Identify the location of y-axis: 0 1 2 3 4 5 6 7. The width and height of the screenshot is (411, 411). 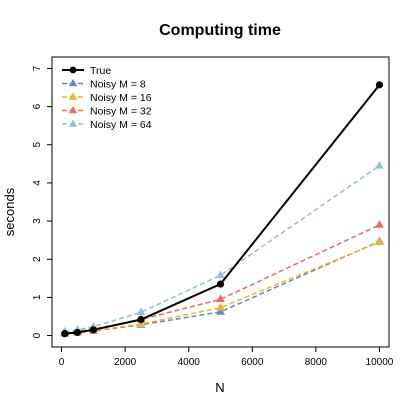
(42, 201).